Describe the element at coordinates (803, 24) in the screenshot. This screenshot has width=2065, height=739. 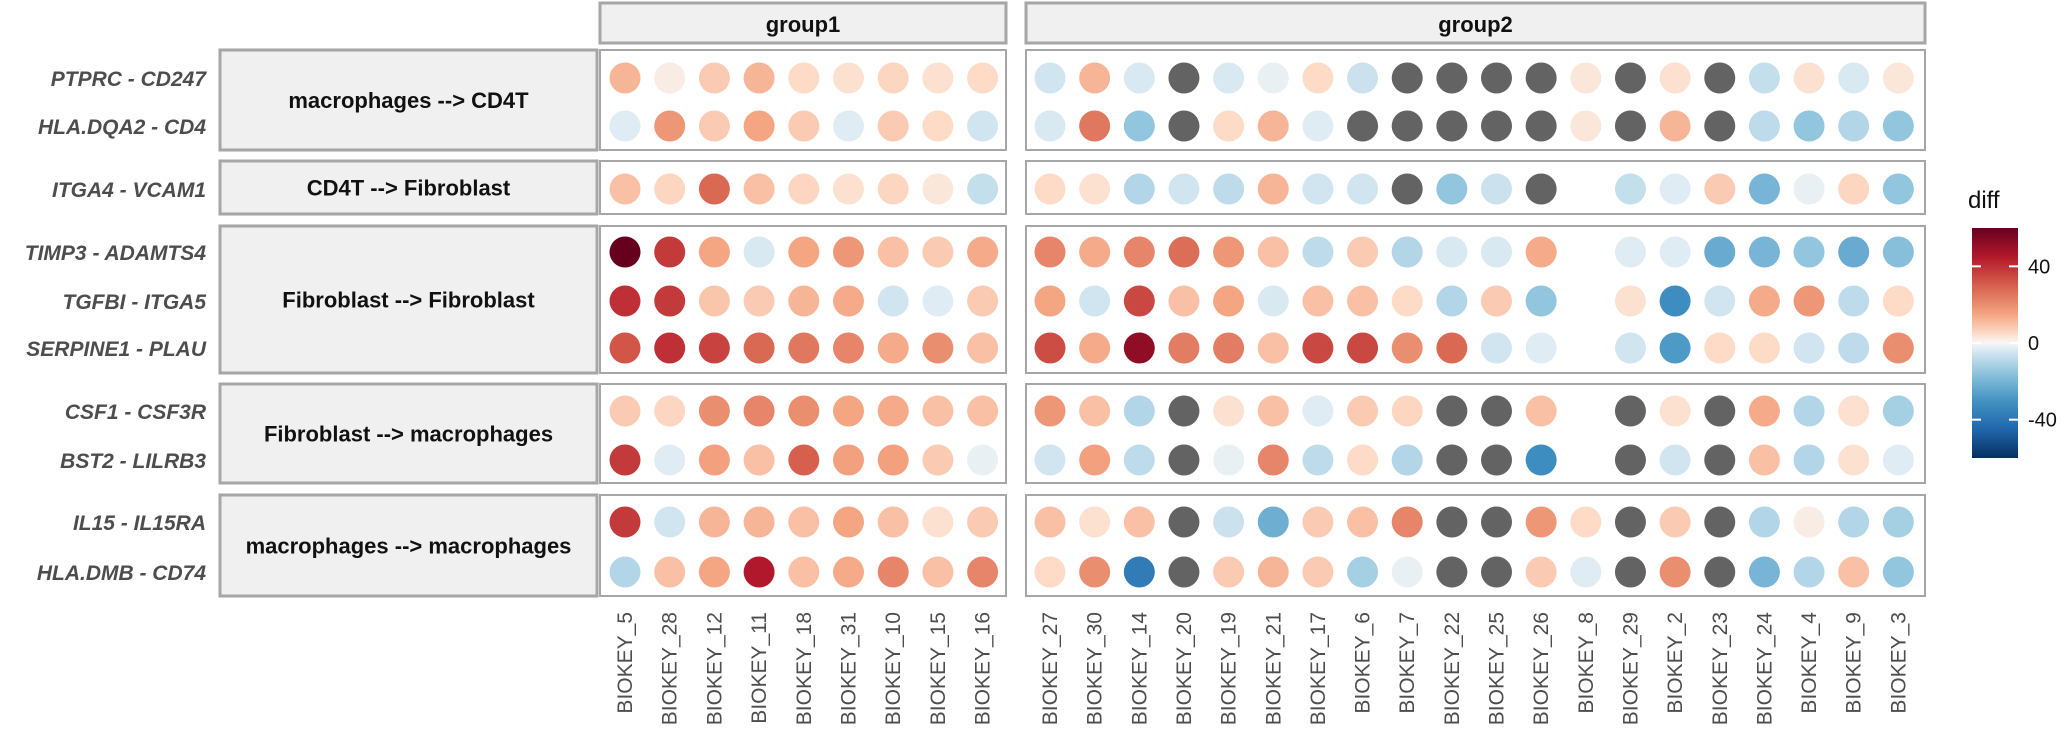
I see `group-label: group1` at that location.